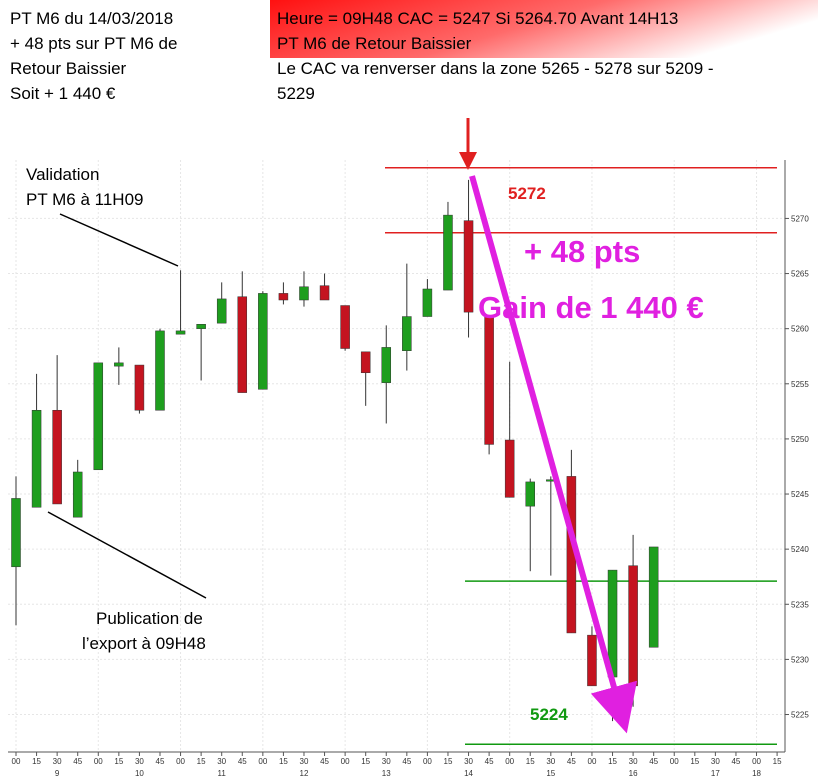 The height and width of the screenshot is (780, 818). Describe the element at coordinates (800, 604) in the screenshot. I see `y-tick-label: 5235` at that location.